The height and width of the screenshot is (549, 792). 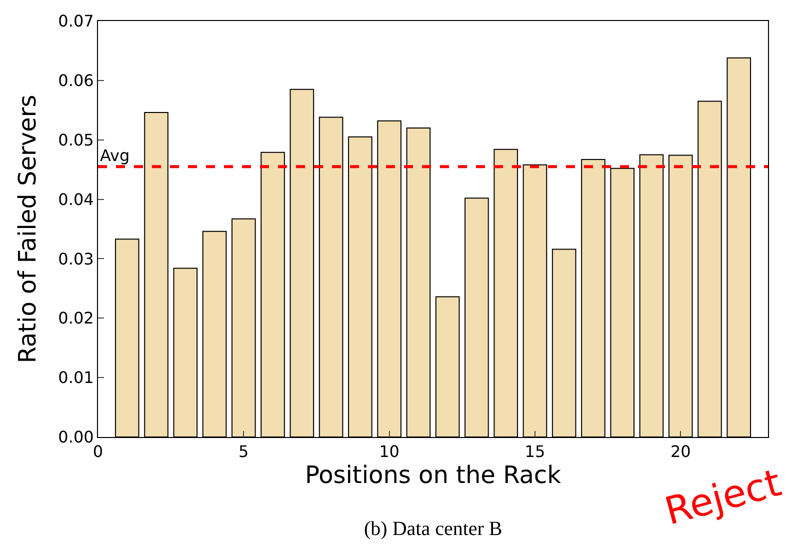 What do you see at coordinates (76, 80) in the screenshot?
I see `y-tick-label: 0.06` at bounding box center [76, 80].